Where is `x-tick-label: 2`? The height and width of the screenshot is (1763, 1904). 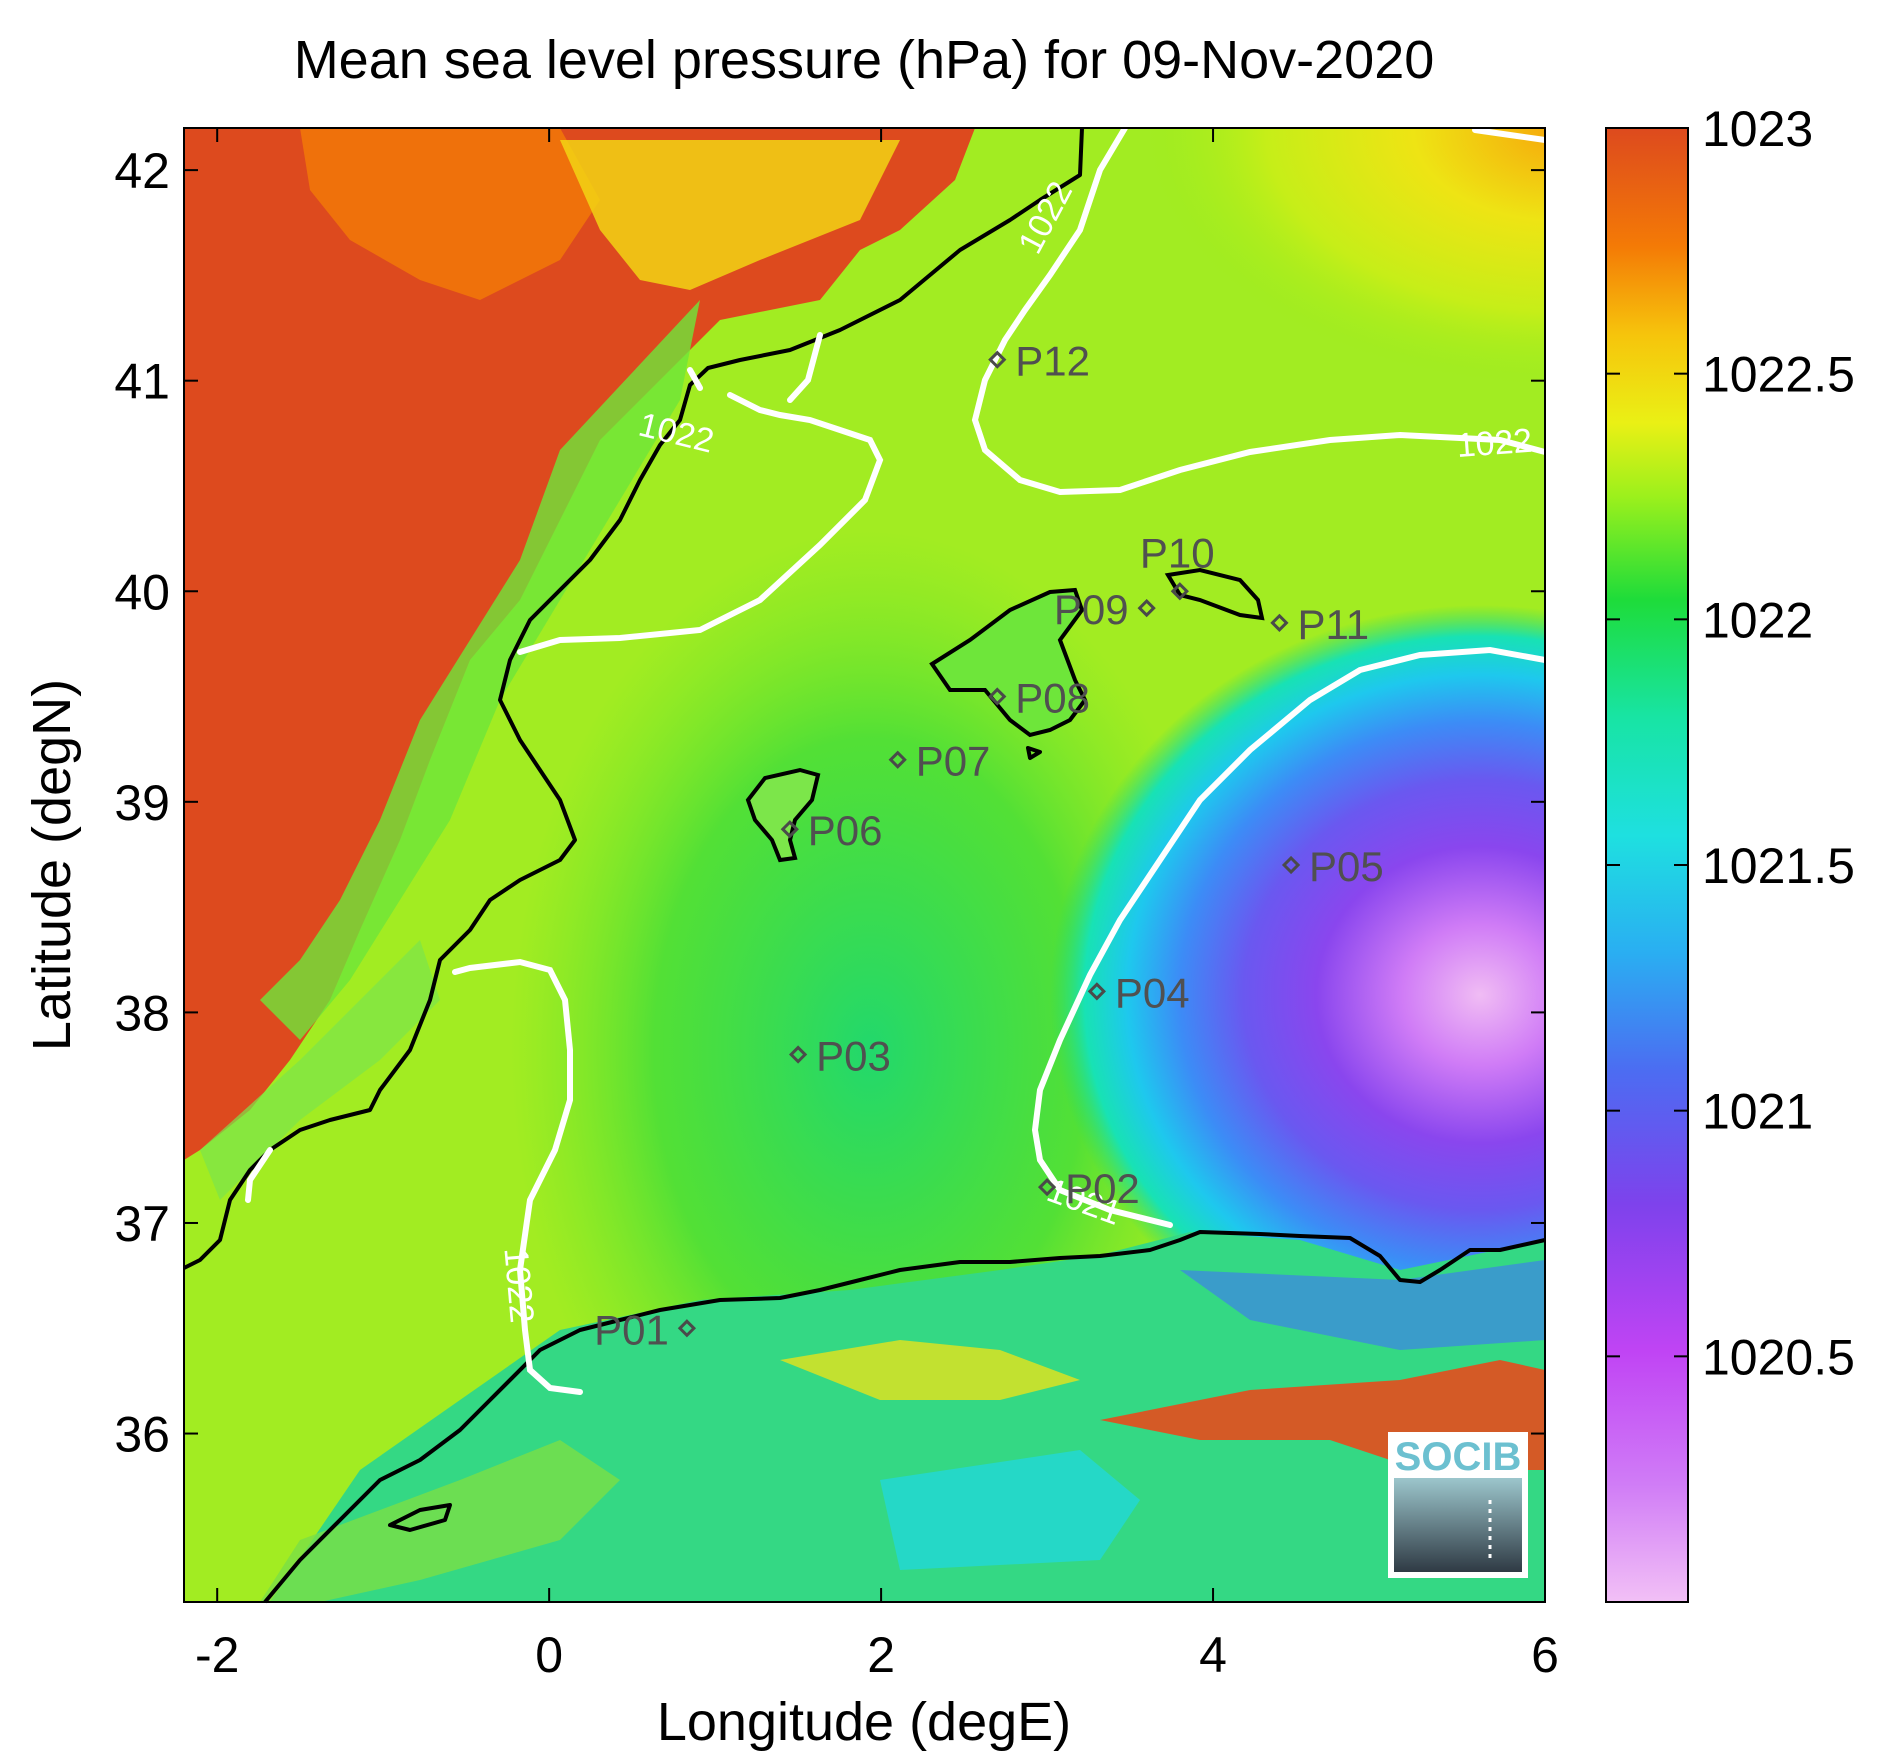
x-tick-label: 2 is located at coordinates (881, 1655).